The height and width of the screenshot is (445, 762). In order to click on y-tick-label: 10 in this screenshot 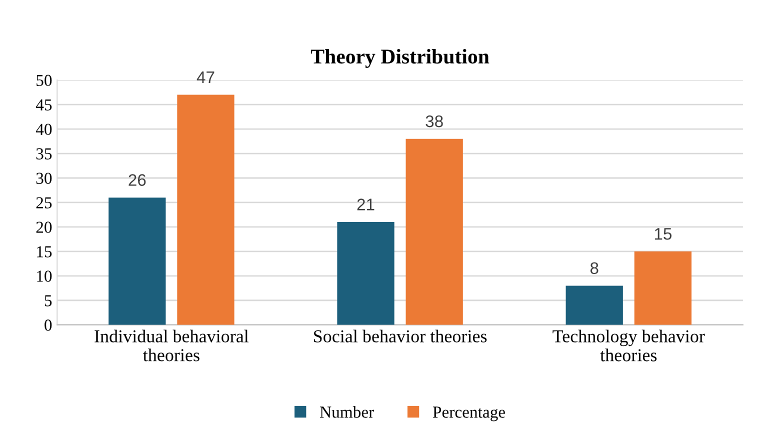, I will do `click(44, 276)`.